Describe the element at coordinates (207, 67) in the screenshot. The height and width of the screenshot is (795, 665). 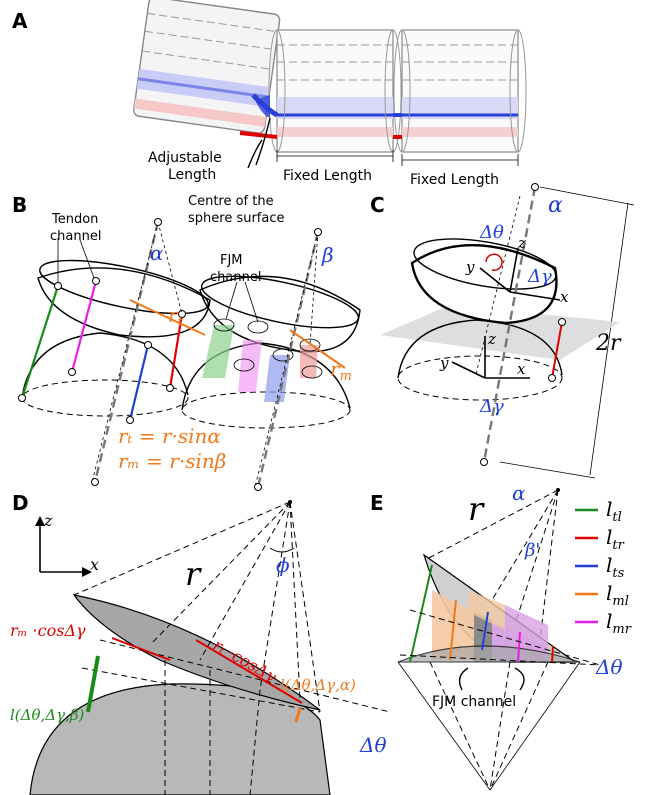
I see `tilted-segment` at that location.